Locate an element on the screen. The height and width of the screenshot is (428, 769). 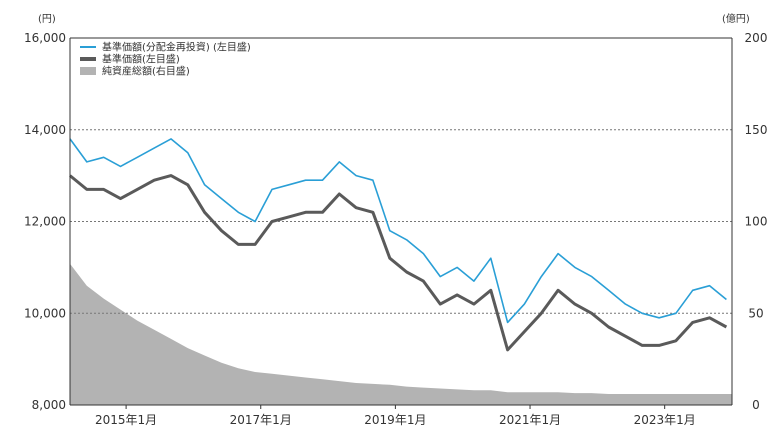
left-tick-label: 10,000 is located at coordinates (45, 313).